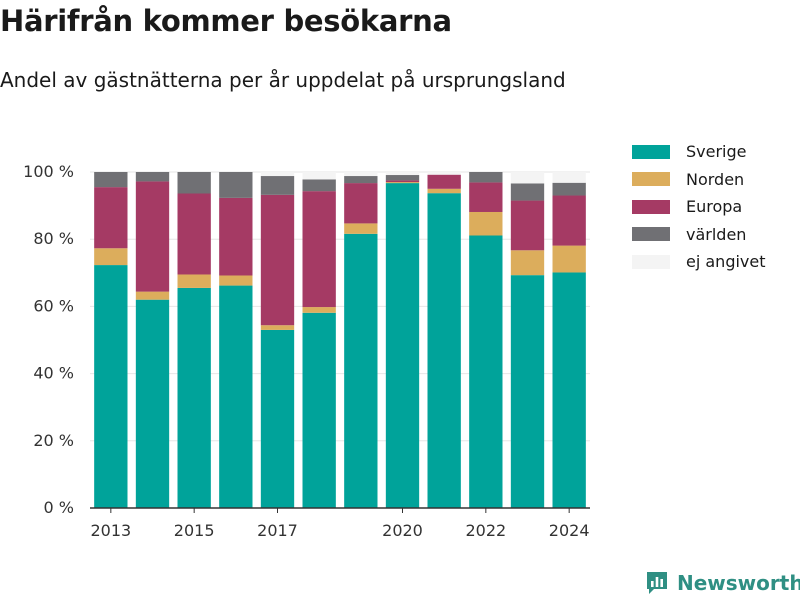  I want to click on y-tick-label: 80 %, so click(53, 238).